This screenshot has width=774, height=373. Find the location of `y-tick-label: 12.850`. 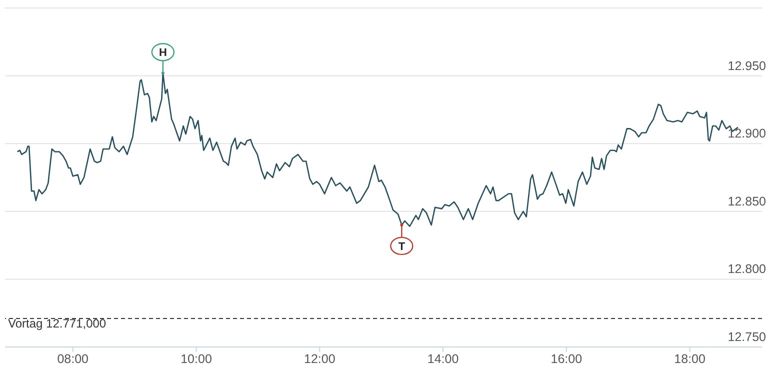

y-tick-label: 12.850 is located at coordinates (747, 201).